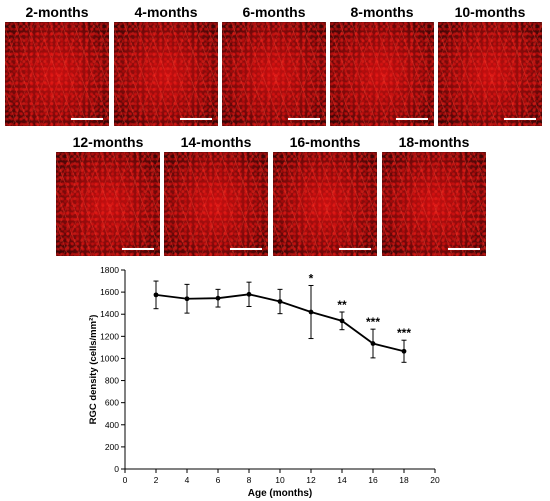 The height and width of the screenshot is (501, 550). I want to click on x-tick-label: 4, so click(187, 480).